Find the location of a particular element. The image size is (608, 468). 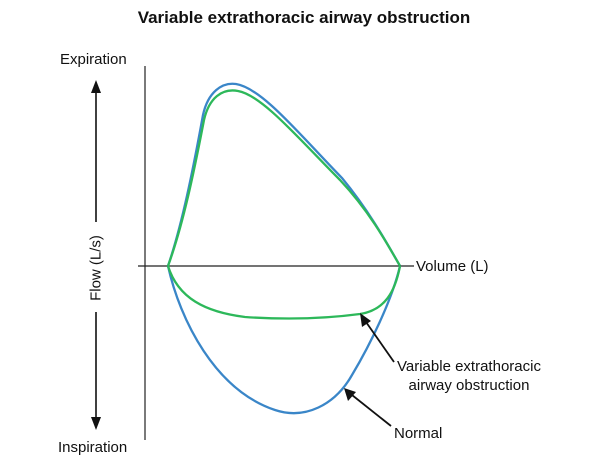

normal-label: Normal is located at coordinates (418, 433).